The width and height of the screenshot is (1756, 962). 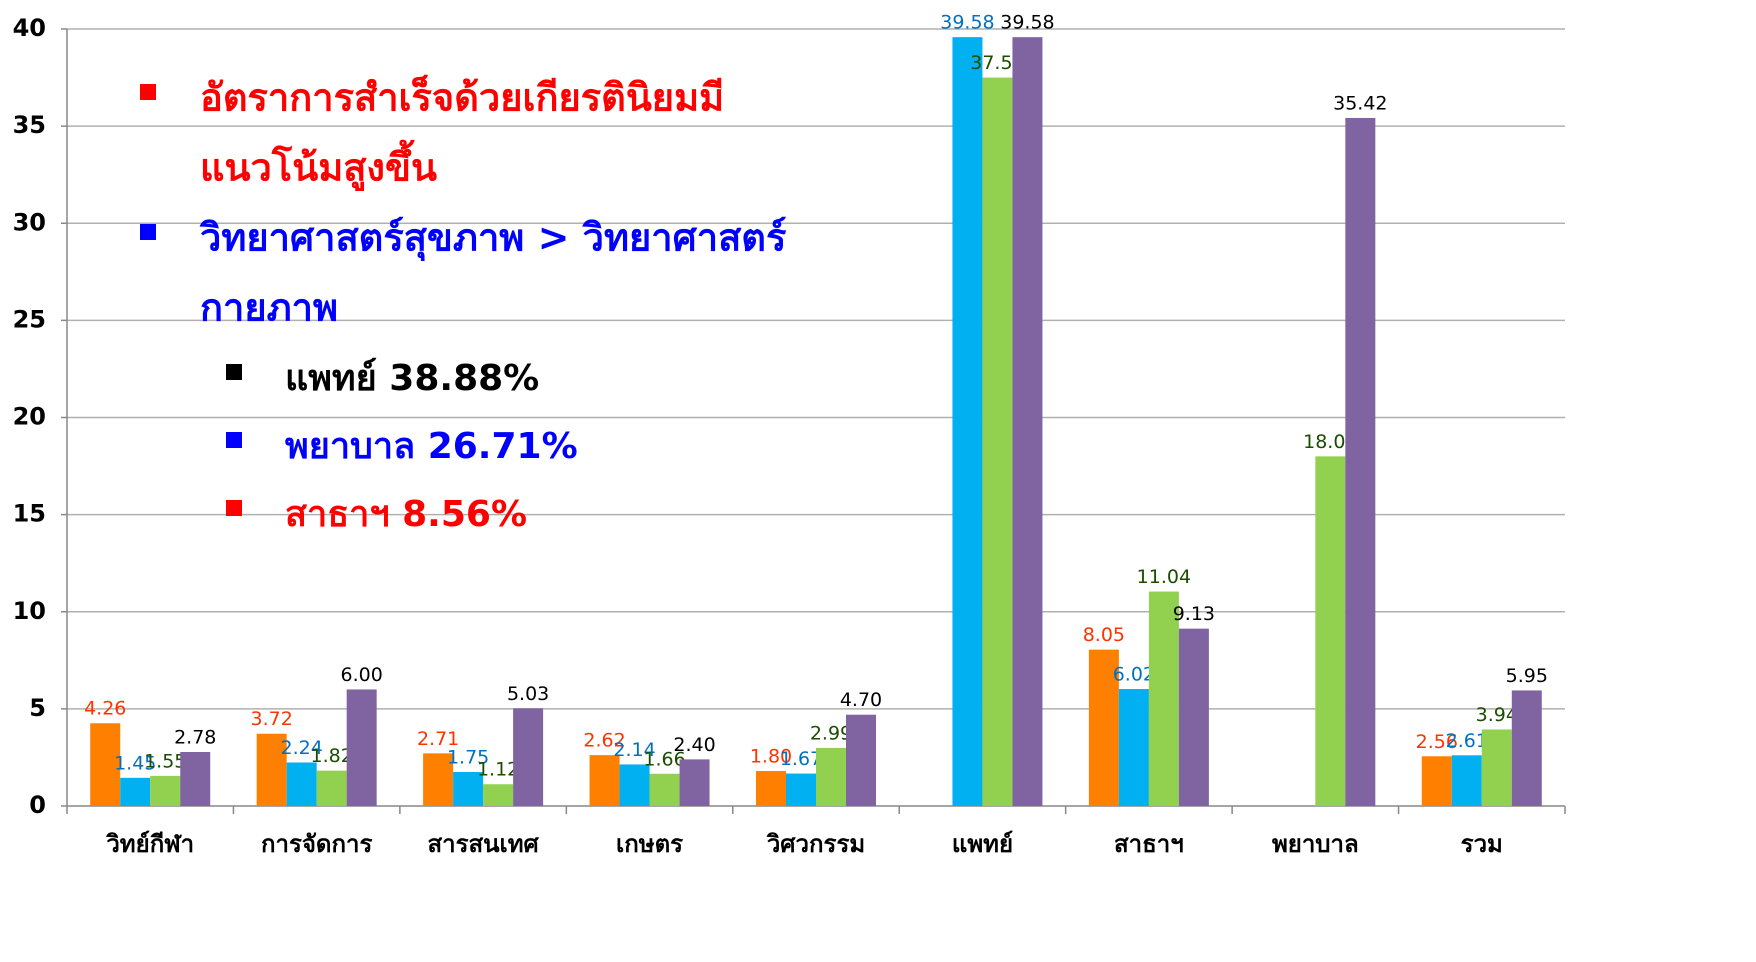 What do you see at coordinates (195, 737) in the screenshot?
I see `data-label: 2.78` at bounding box center [195, 737].